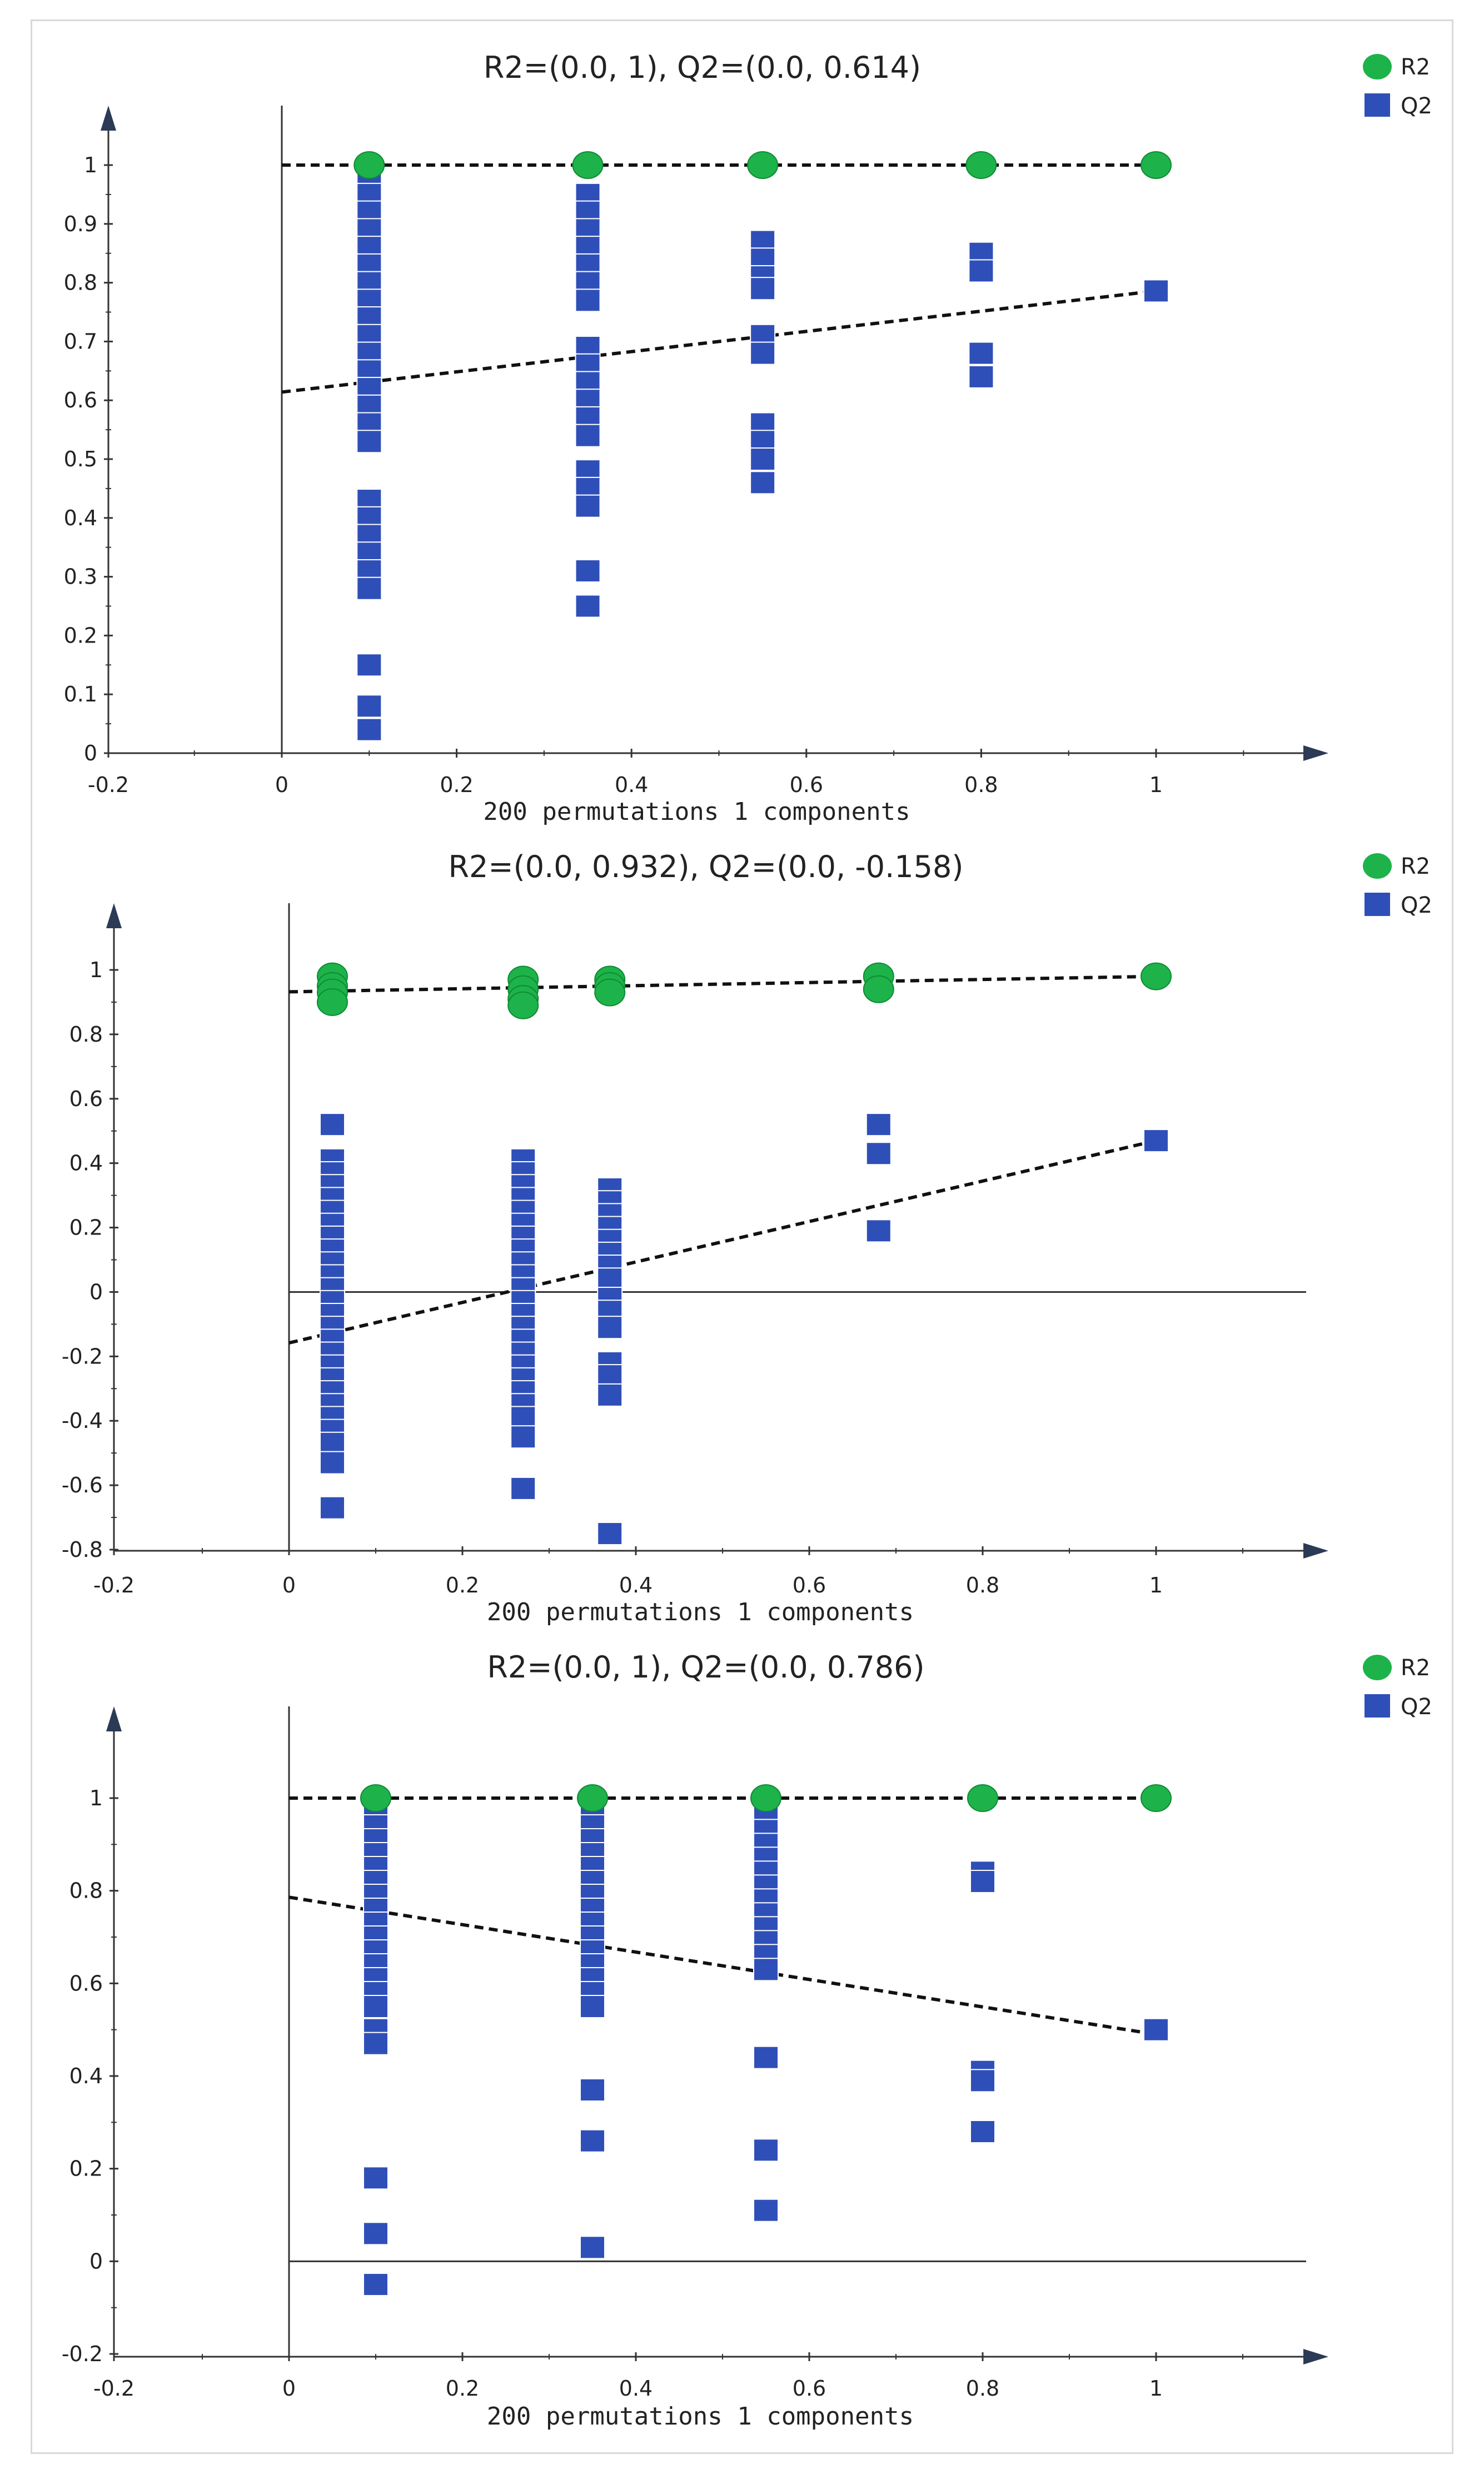 Image resolution: width=1484 pixels, height=2474 pixels. What do you see at coordinates (1397, 885) in the screenshot?
I see `legend: R2 Q2` at bounding box center [1397, 885].